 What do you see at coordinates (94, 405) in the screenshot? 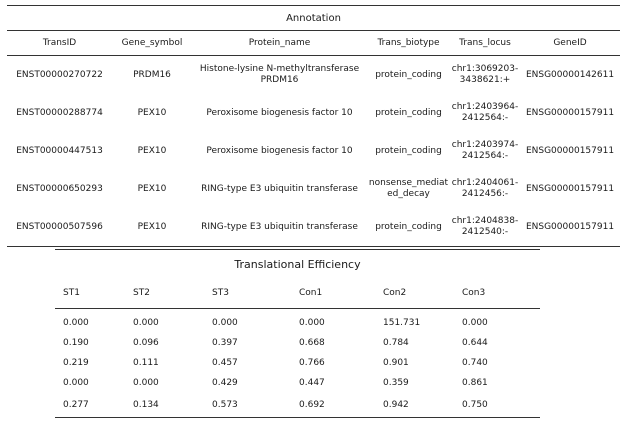
I see `cell-st1: 0.277` at bounding box center [94, 405].